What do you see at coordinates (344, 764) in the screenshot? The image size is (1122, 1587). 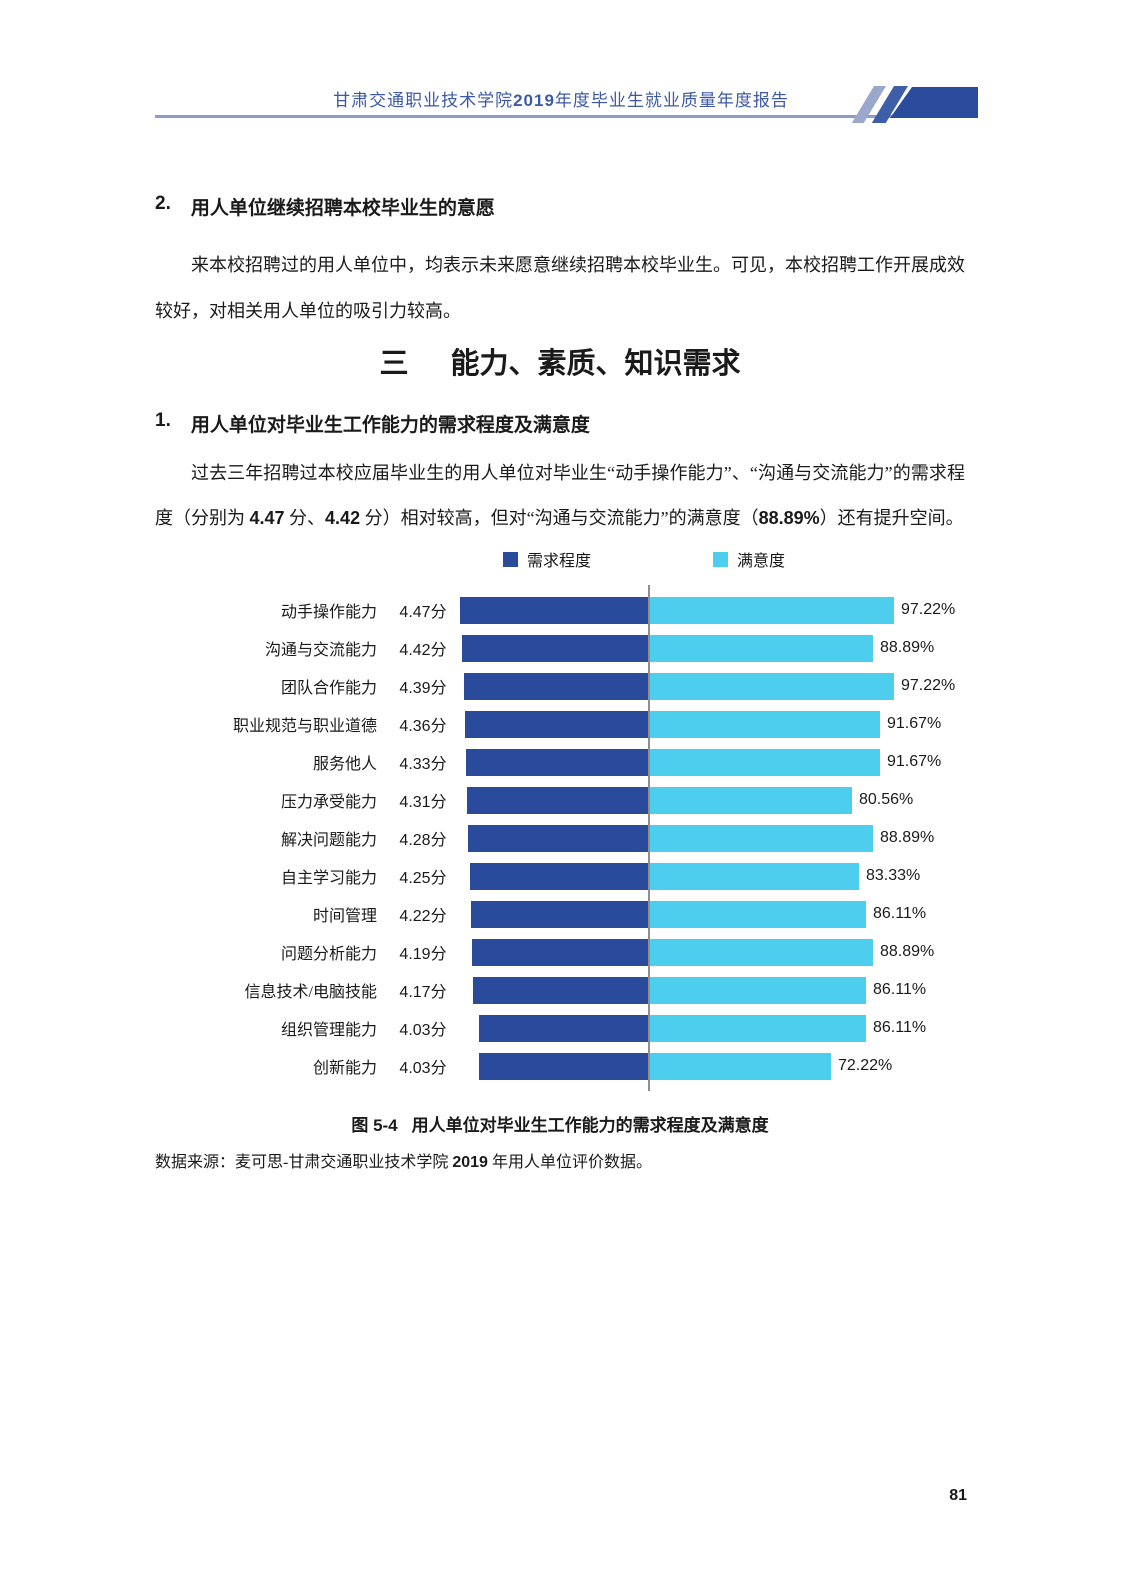 I see `chart-category-label: 服务他人` at bounding box center [344, 764].